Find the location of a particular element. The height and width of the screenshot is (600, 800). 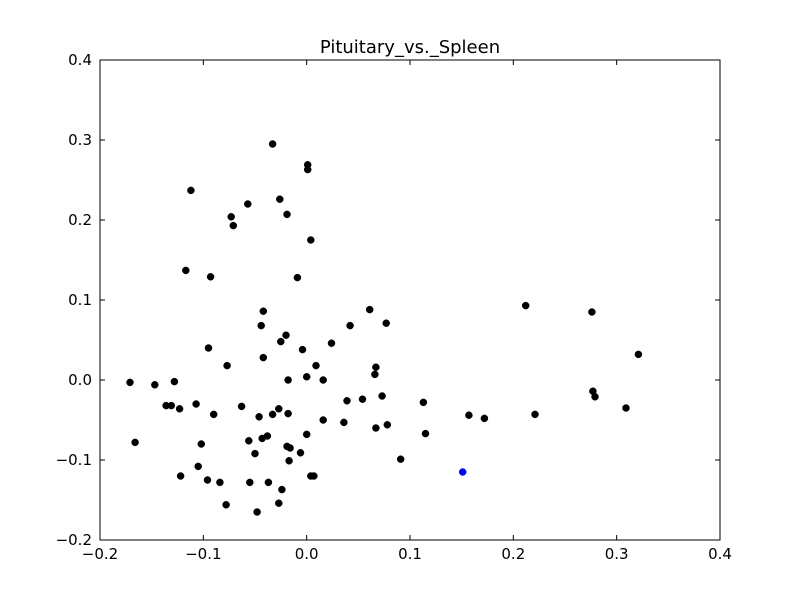

x-tick-label: 0.1 is located at coordinates (410, 554).